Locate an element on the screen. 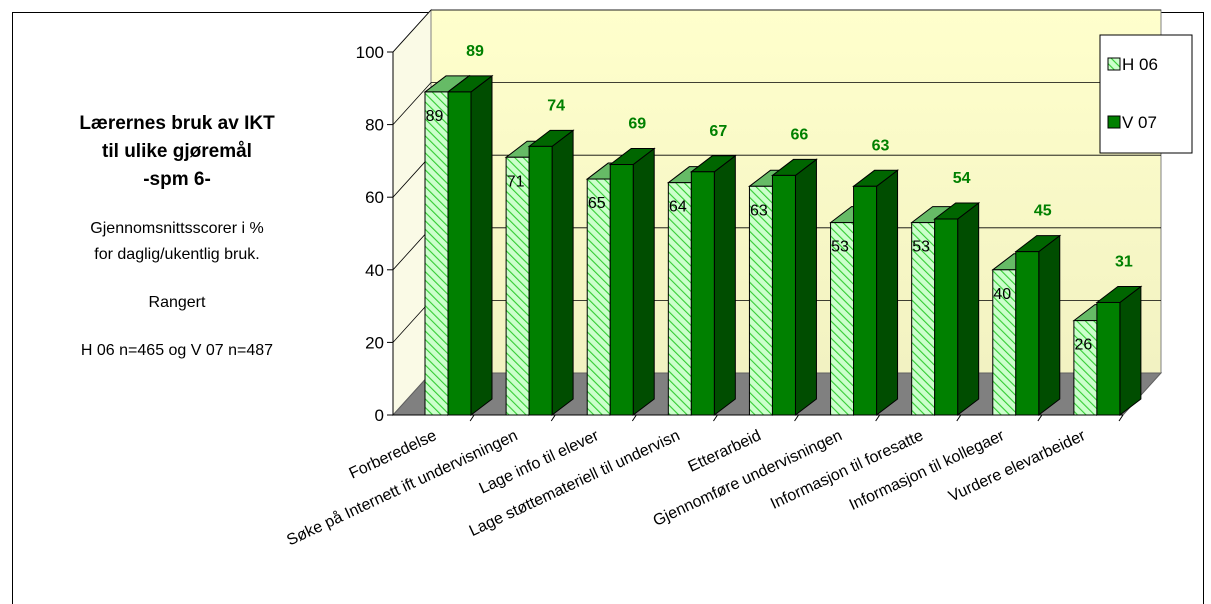  legend-label-v07: V 07 is located at coordinates (1139, 122).